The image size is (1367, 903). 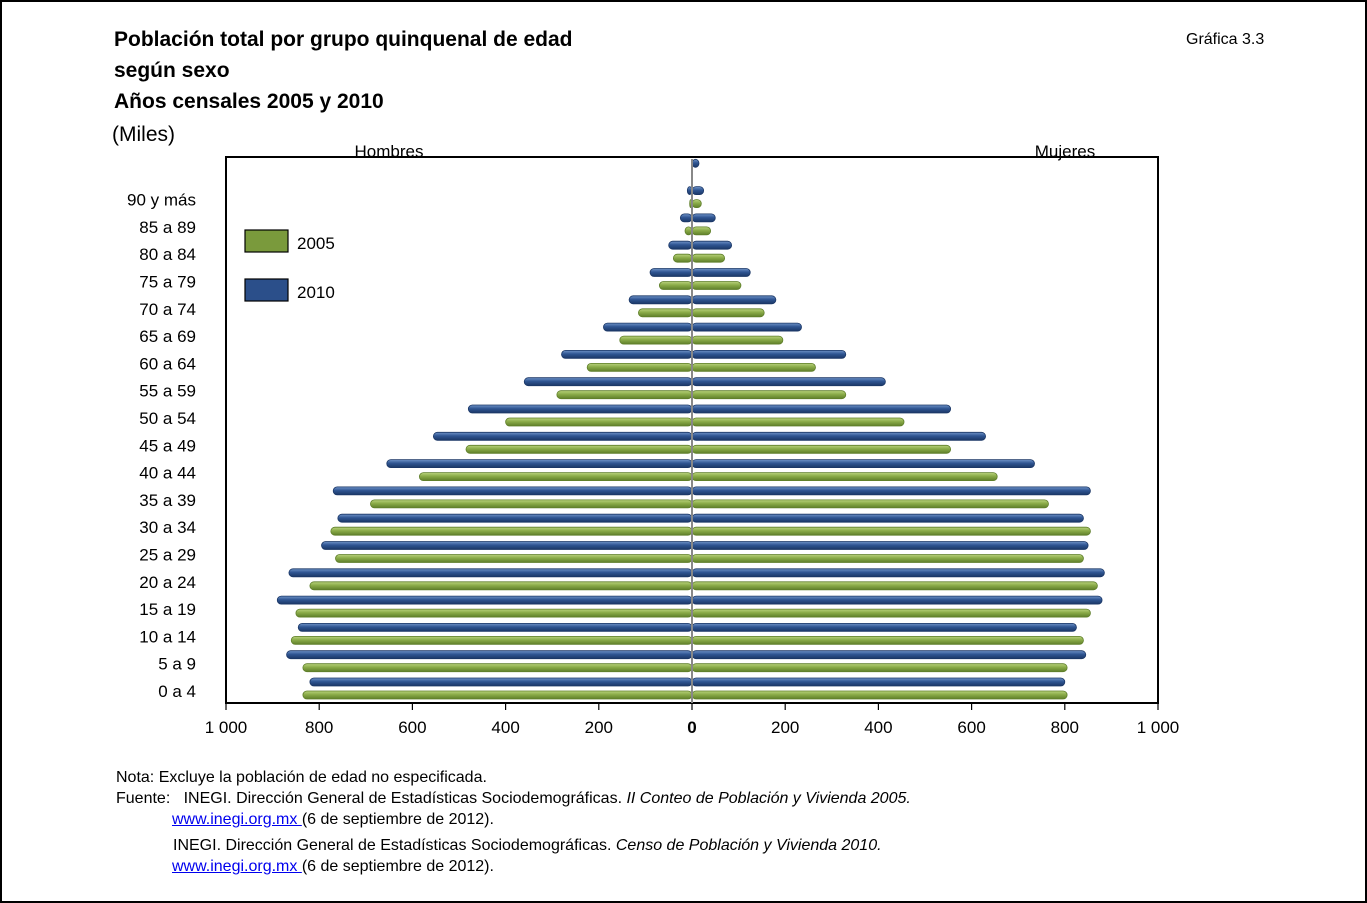 What do you see at coordinates (319, 727) in the screenshot?
I see `x-tick-label: 800` at bounding box center [319, 727].